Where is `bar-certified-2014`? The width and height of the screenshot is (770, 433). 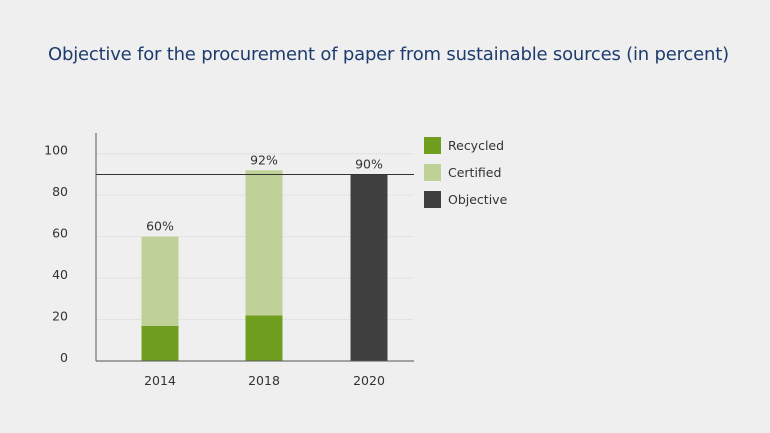
bar-certified-2014 is located at coordinates (160, 281).